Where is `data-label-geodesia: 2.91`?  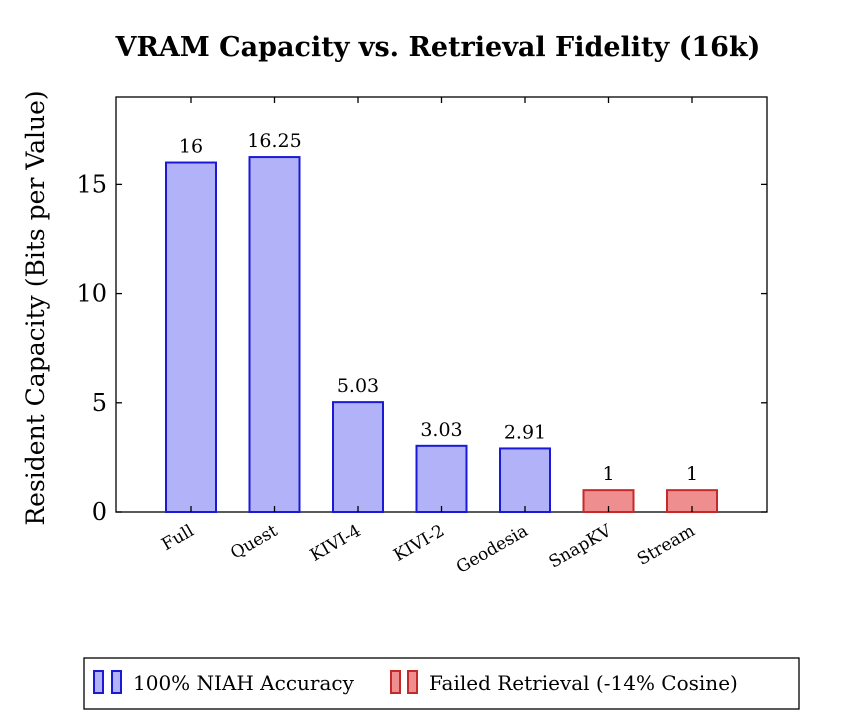
data-label-geodesia: 2.91 is located at coordinates (525, 432).